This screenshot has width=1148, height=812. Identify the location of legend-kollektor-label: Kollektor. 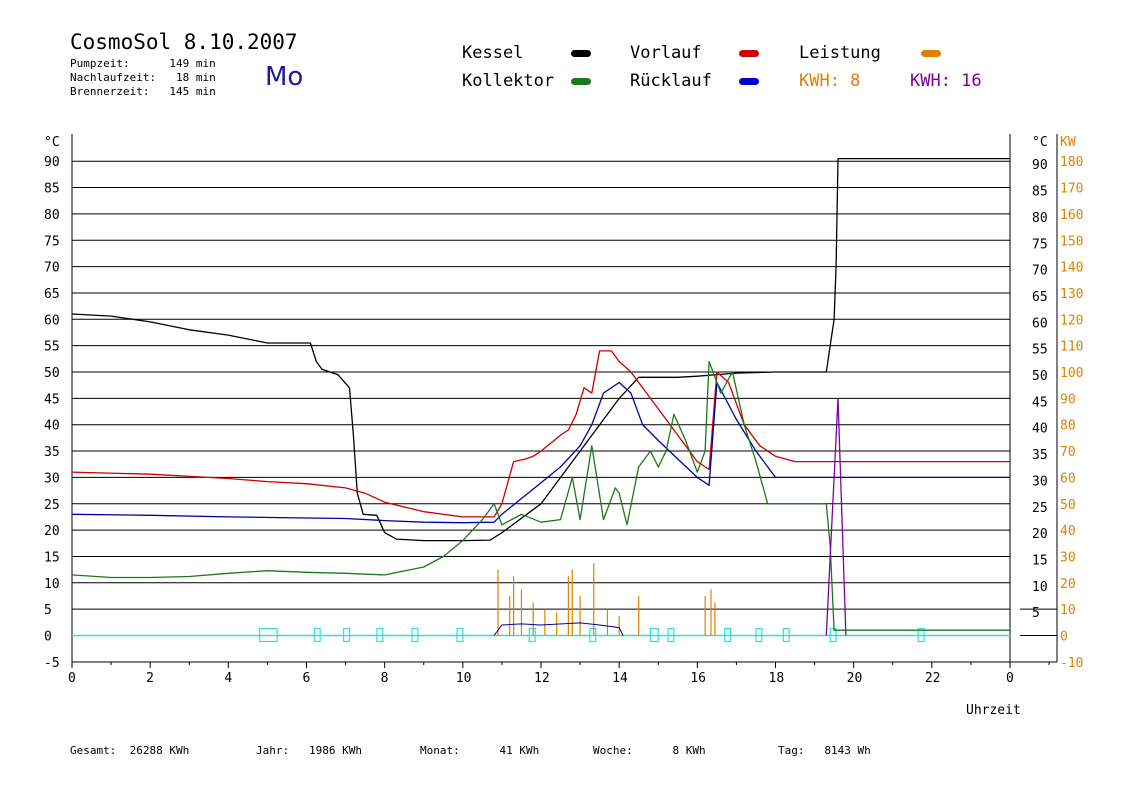
(508, 81).